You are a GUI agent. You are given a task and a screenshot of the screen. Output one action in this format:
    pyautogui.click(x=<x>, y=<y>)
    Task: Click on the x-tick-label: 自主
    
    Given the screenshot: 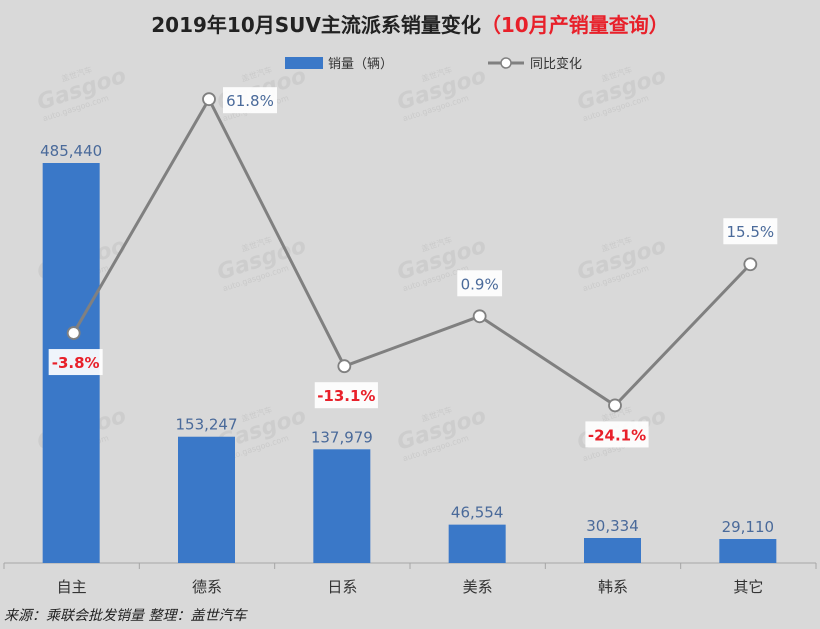 What is the action you would take?
    pyautogui.click(x=72, y=587)
    